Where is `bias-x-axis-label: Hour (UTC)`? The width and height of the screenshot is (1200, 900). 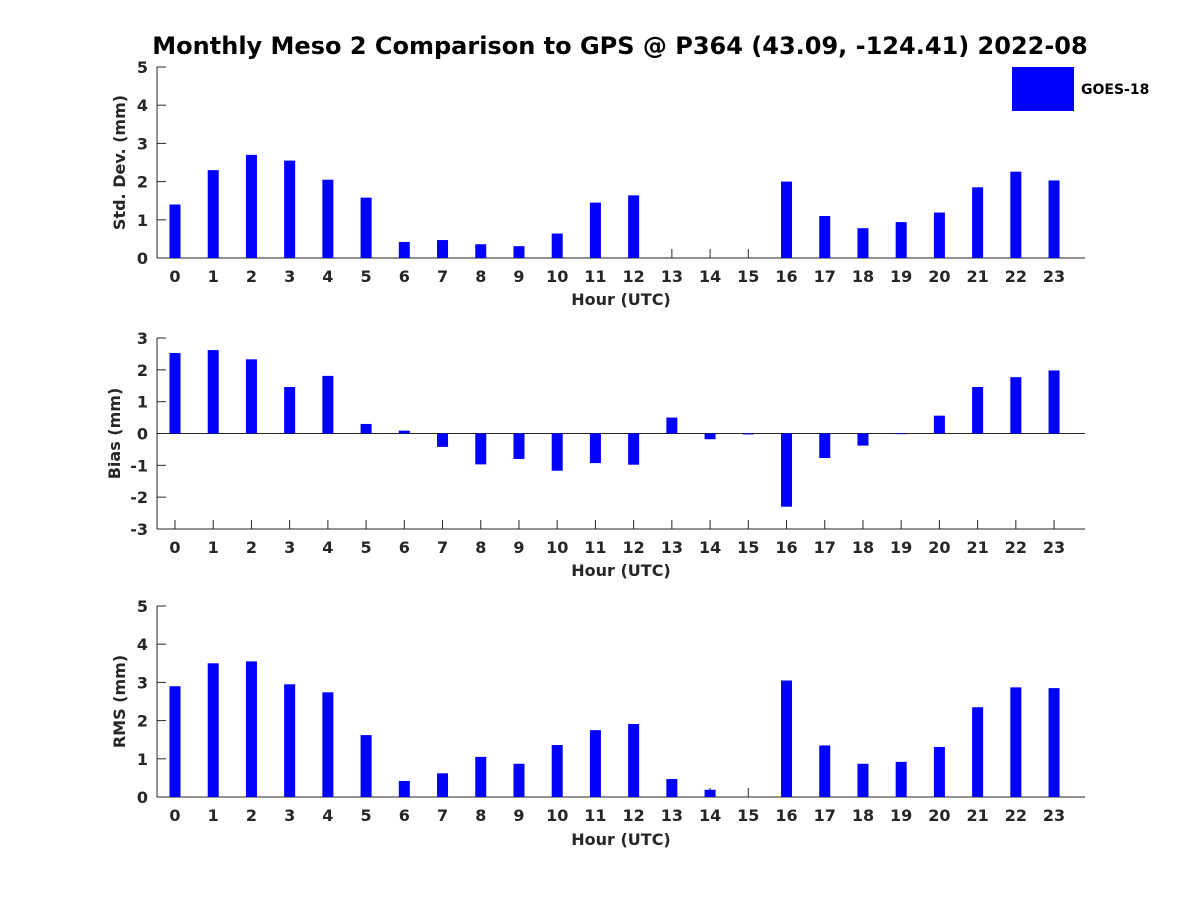 bias-x-axis-label: Hour (UTC) is located at coordinates (621, 570).